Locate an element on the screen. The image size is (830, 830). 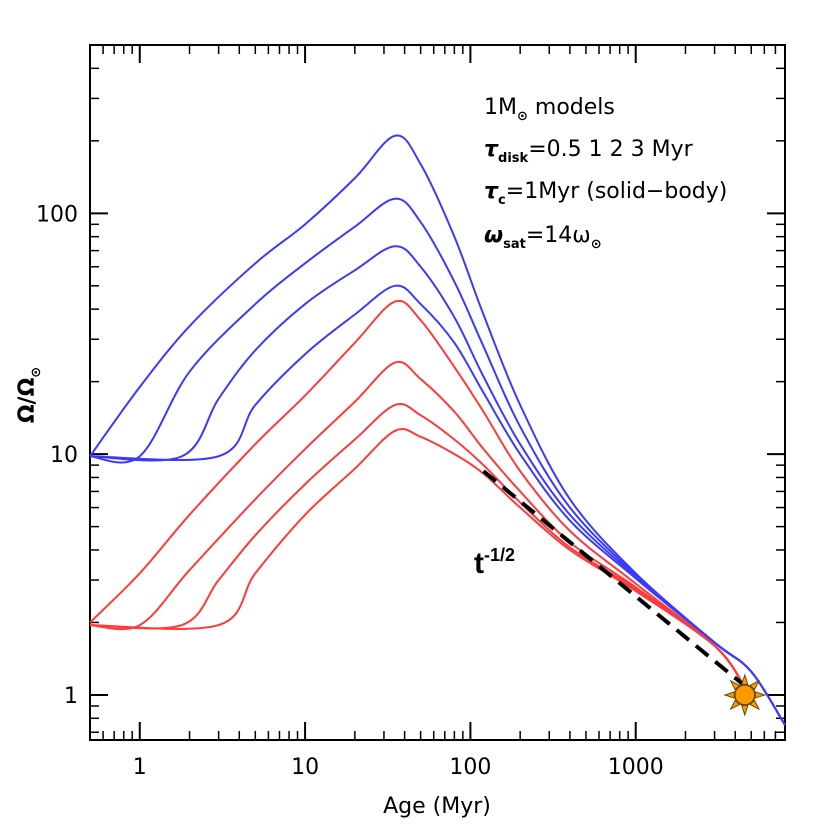
x-tick-label: 100 is located at coordinates (470, 767).